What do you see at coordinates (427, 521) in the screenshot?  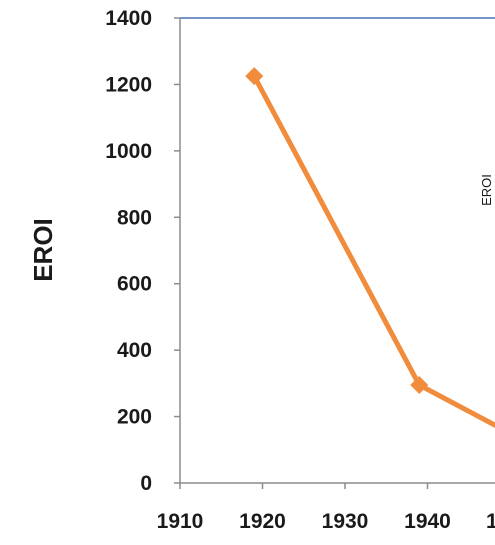 I see `x-tick-label: 1940` at bounding box center [427, 521].